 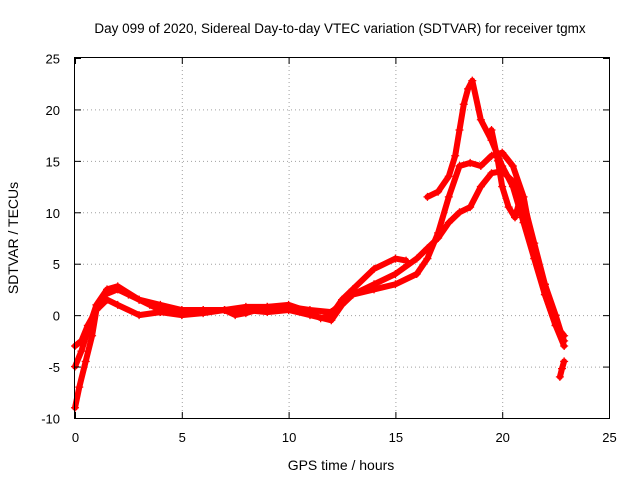 I want to click on x-tick-label: 5, so click(x=182, y=437).